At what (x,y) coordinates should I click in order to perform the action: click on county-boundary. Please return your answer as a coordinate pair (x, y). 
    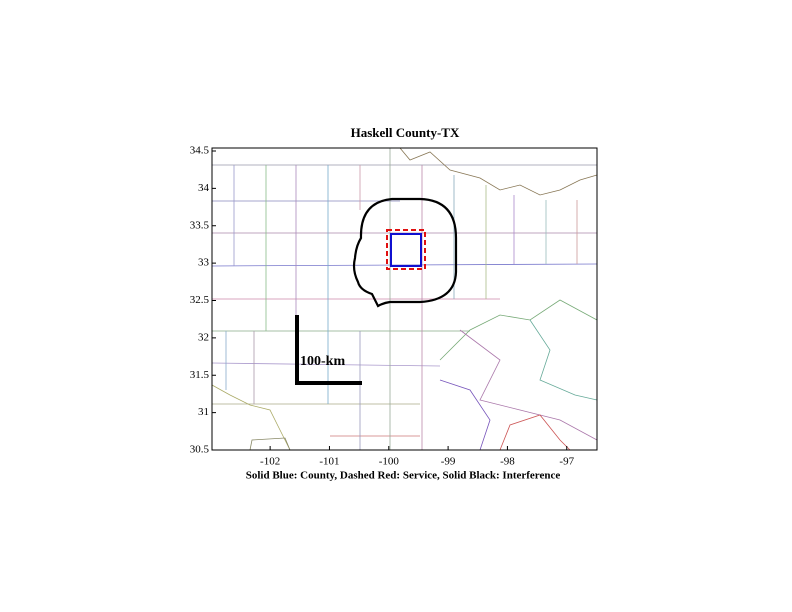
    Looking at the image, I should click on (406, 250).